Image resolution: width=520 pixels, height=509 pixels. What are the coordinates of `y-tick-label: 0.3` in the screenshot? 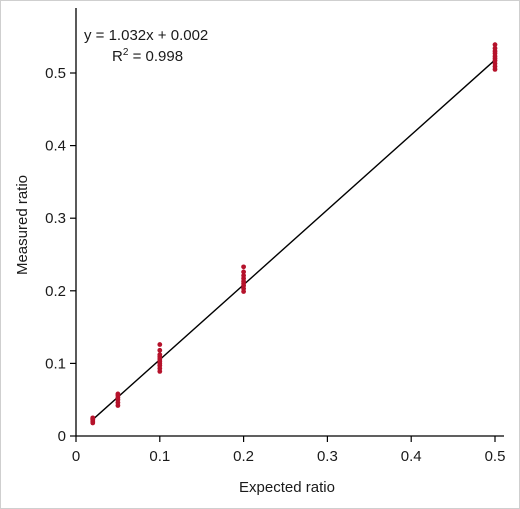 It's located at (55, 218).